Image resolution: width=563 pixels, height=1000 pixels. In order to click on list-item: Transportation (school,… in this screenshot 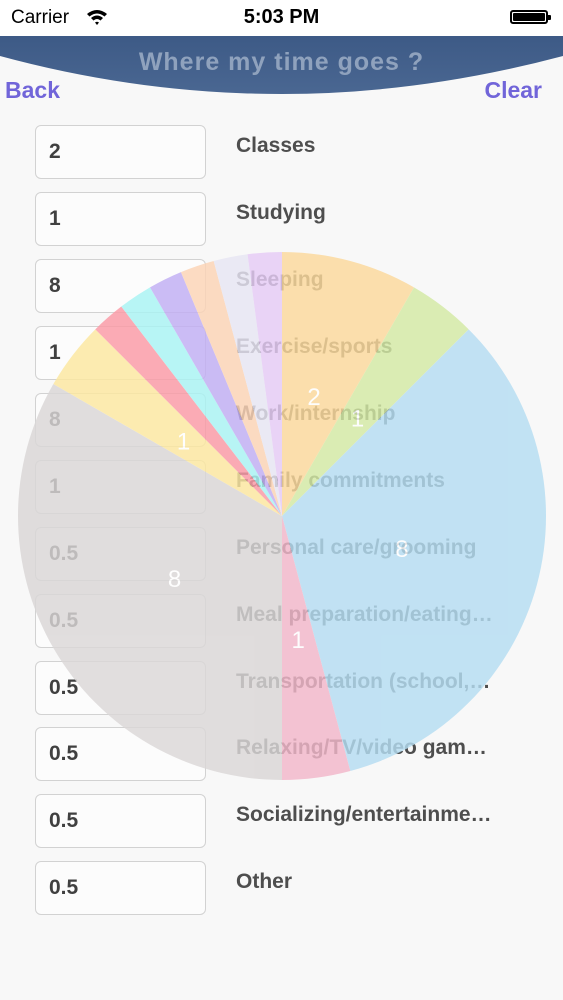, I will do `click(281, 688)`.